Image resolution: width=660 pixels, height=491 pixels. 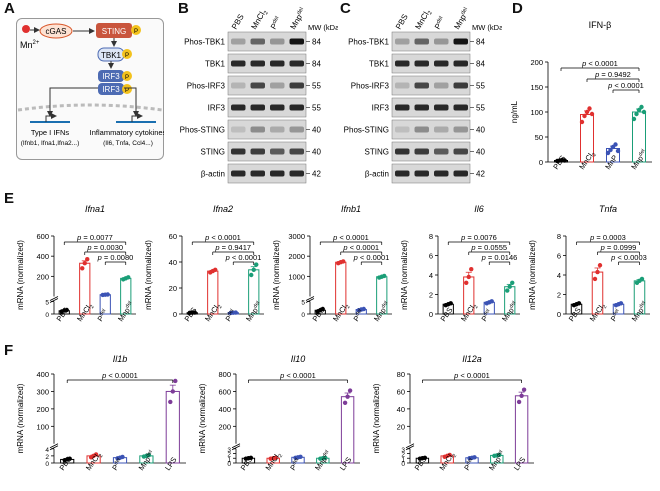 What do you see at coordinates (612, 74) in the screenshot?
I see `p-value-label: p = 0.9492` at bounding box center [612, 74].